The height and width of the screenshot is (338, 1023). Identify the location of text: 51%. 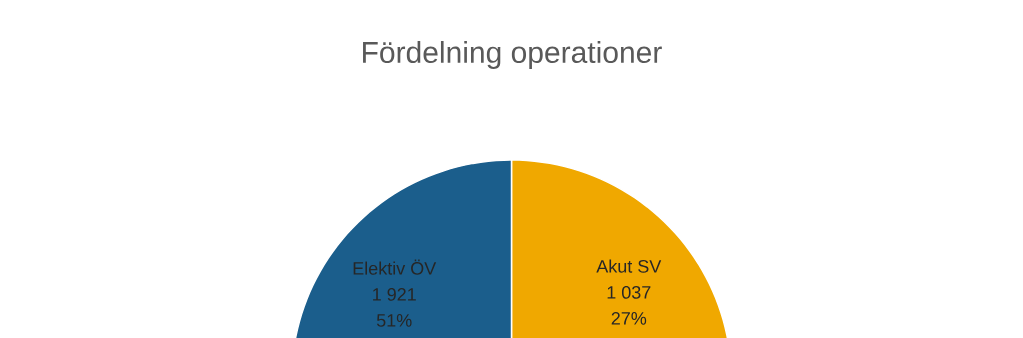
(394, 320).